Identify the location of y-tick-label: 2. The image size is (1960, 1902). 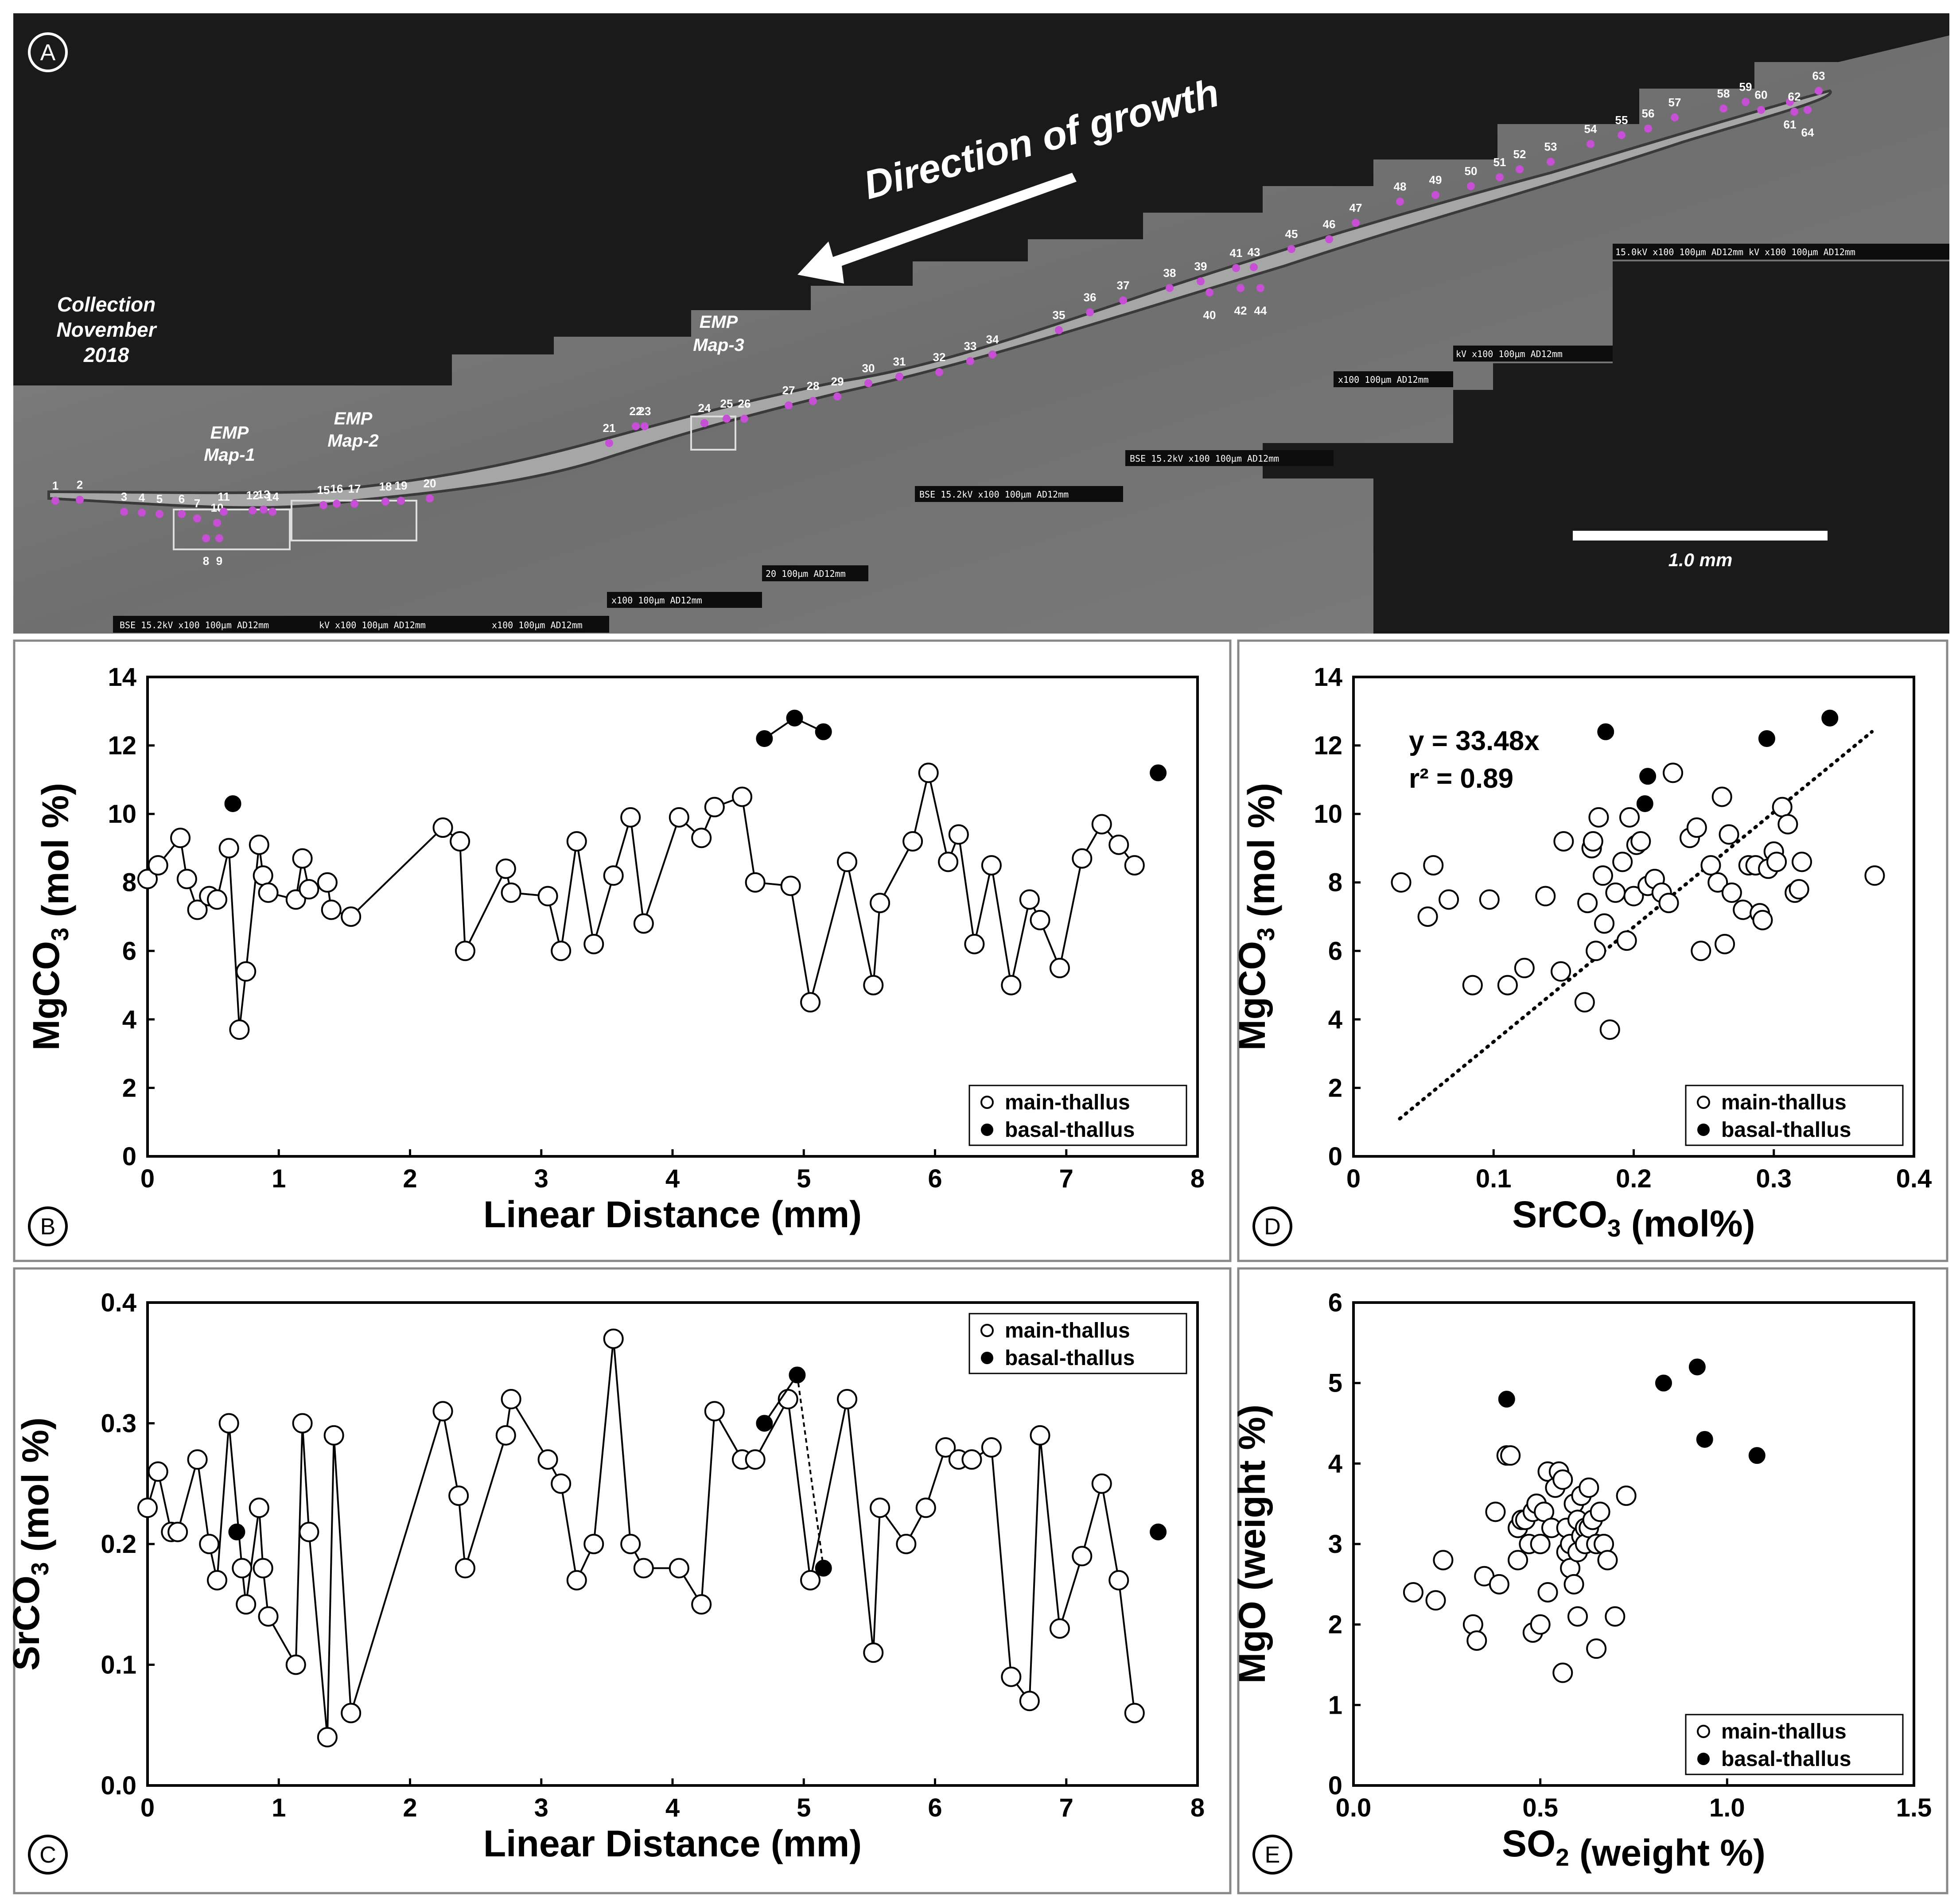
(1335, 1624).